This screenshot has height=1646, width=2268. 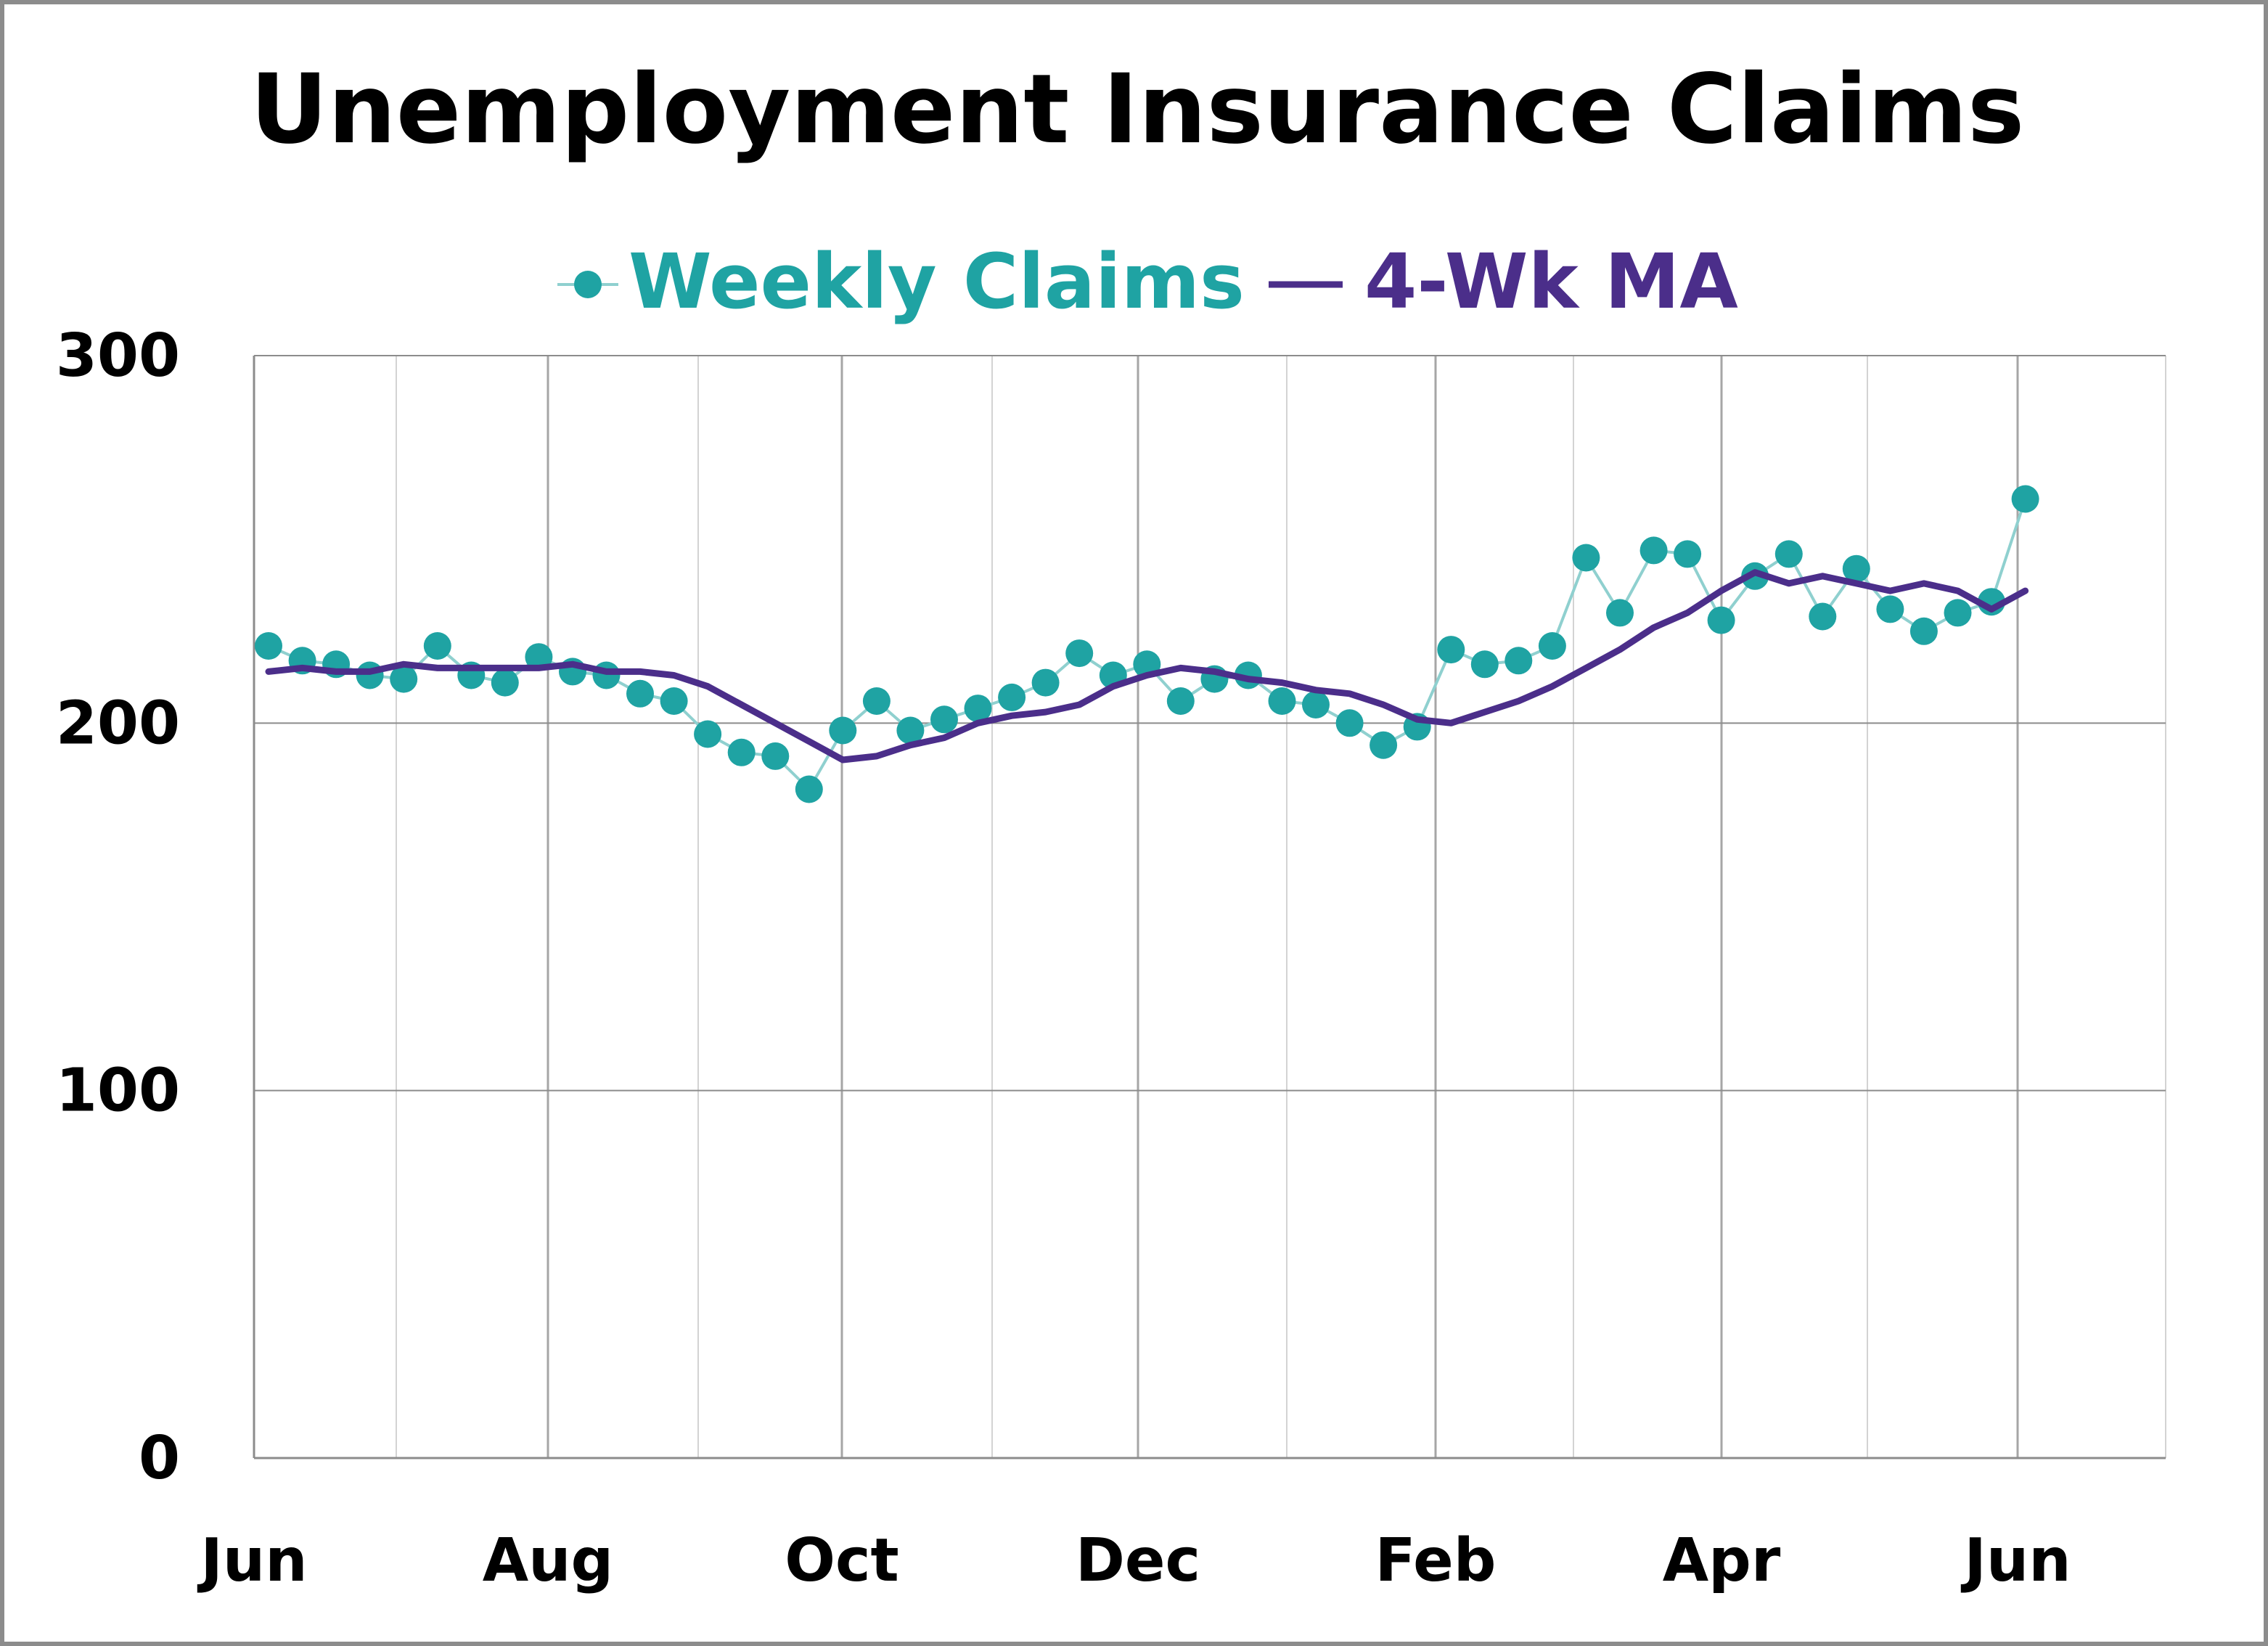 I want to click on x-tick-label-4: Feb, so click(x=1435, y=1560).